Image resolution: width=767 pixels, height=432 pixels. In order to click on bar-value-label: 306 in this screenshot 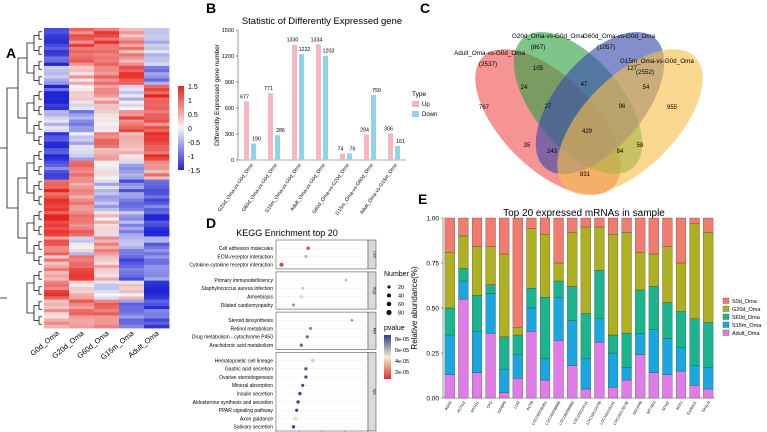, I will do `click(388, 129)`.